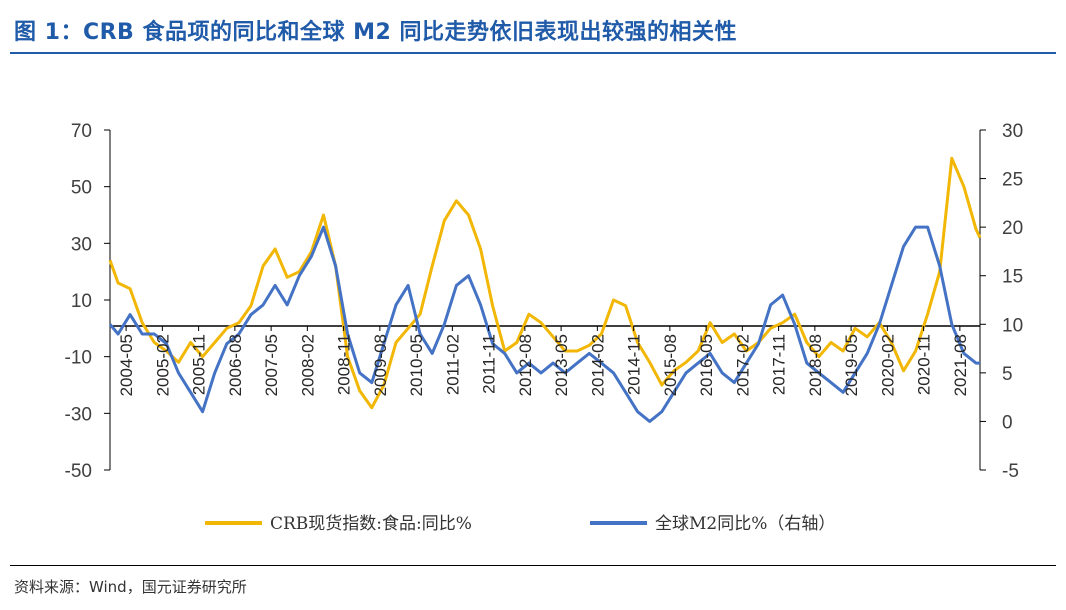 The image size is (1066, 610). What do you see at coordinates (452, 364) in the screenshot?
I see `x-tick-label: 2011-02` at bounding box center [452, 364].